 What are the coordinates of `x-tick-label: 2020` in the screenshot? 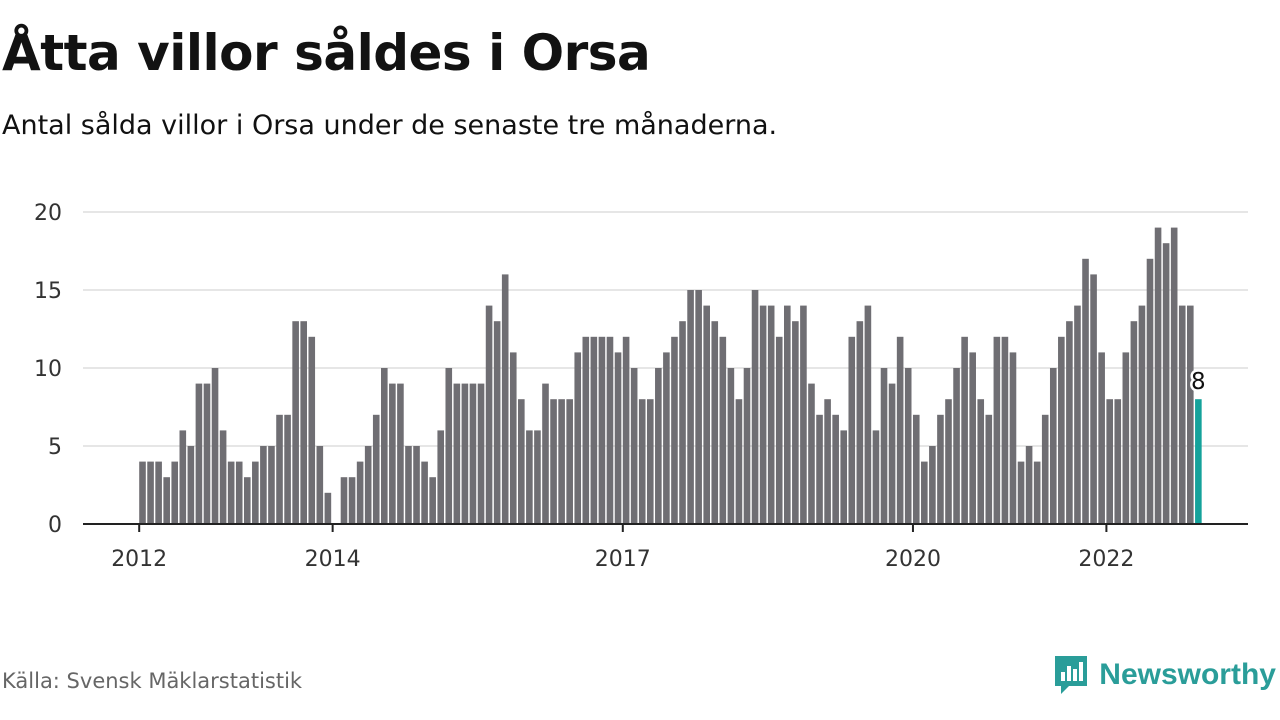 It's located at (913, 559).